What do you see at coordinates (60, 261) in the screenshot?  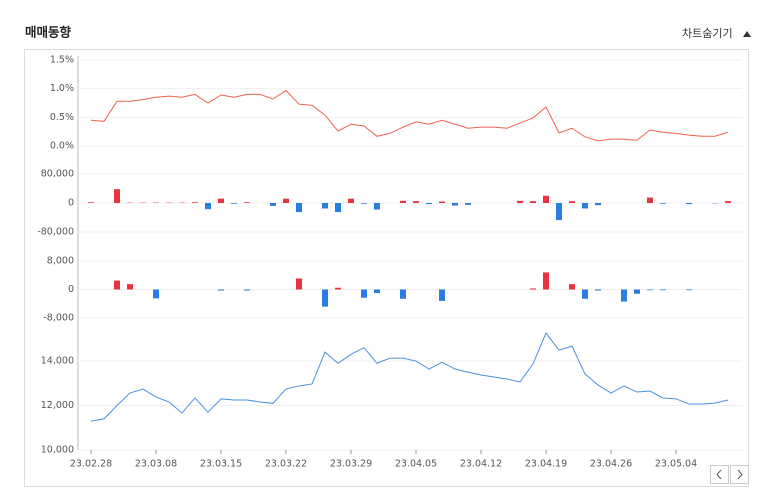 I see `y-tick-label: 8,000` at bounding box center [60, 261].